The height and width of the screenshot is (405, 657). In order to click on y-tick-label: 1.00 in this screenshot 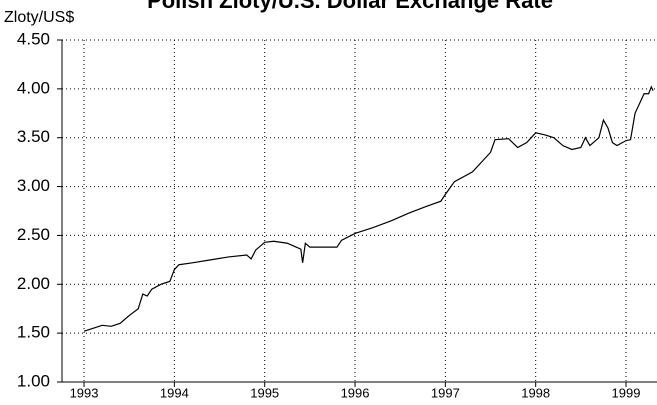, I will do `click(33, 380)`.